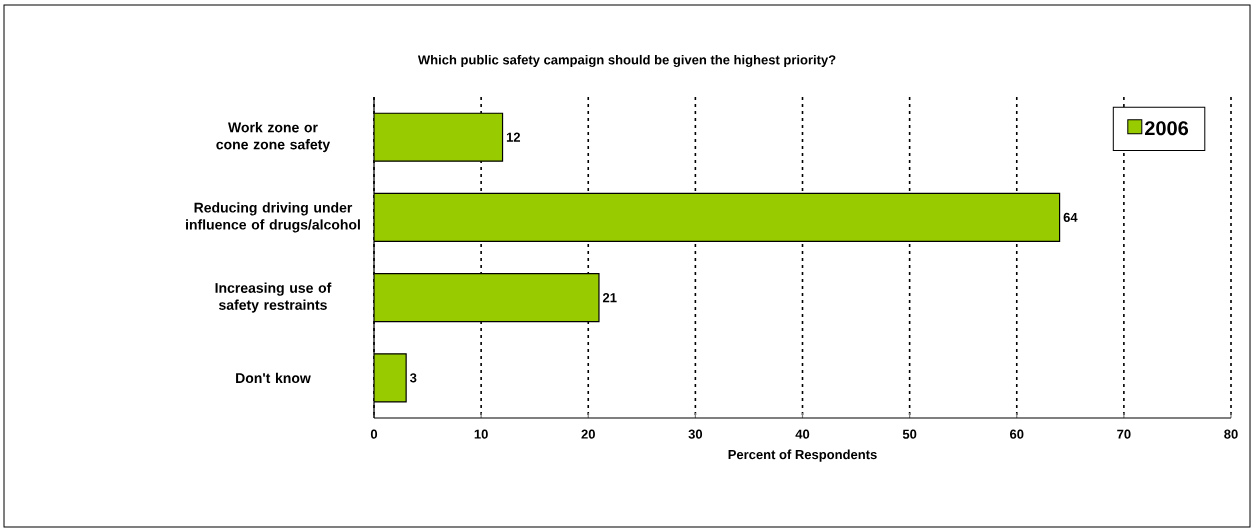 This screenshot has height=531, width=1255. I want to click on x-tick-label: 0, so click(374, 434).